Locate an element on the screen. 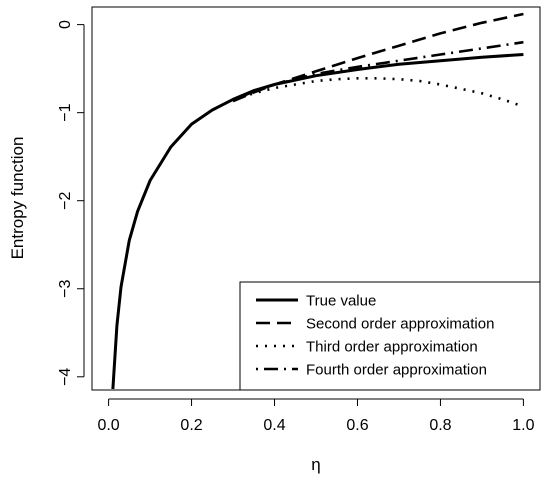  legend-label: Fourth order approximation is located at coordinates (396, 370).